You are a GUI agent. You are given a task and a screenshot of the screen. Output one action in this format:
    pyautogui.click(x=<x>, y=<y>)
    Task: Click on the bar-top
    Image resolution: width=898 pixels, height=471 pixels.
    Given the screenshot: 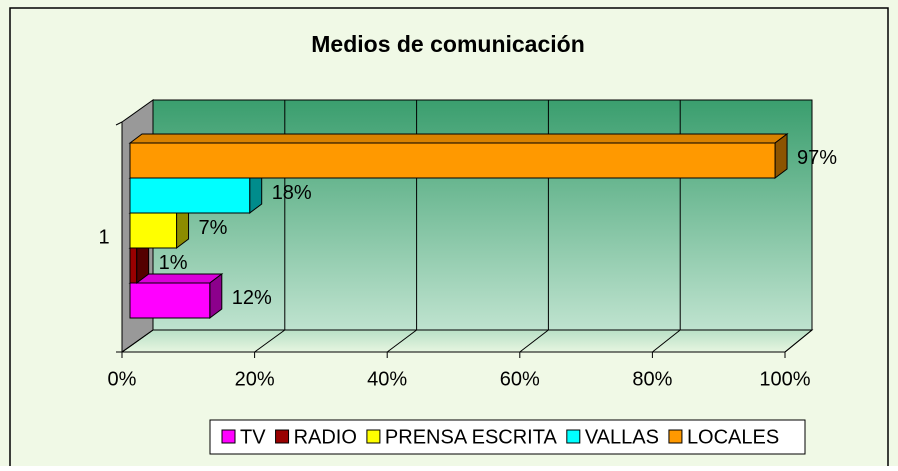 What is the action you would take?
    pyautogui.click(x=458, y=138)
    